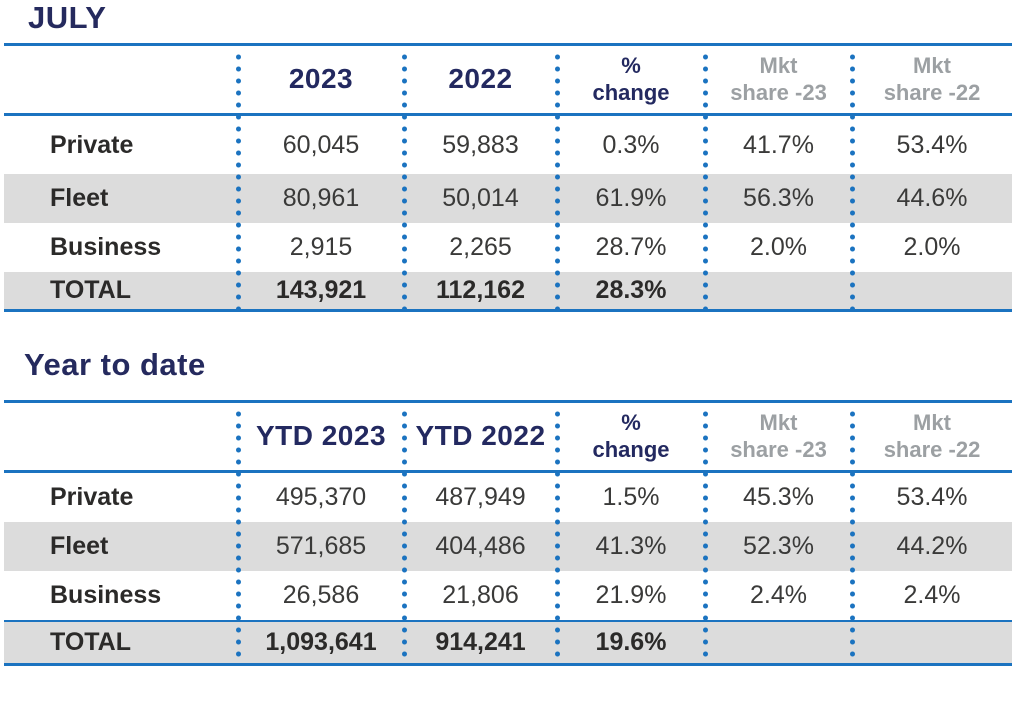 This screenshot has height=709, width=1024. I want to click on ytd-header-mkt-share-22: Mkt share -22, so click(932, 436).